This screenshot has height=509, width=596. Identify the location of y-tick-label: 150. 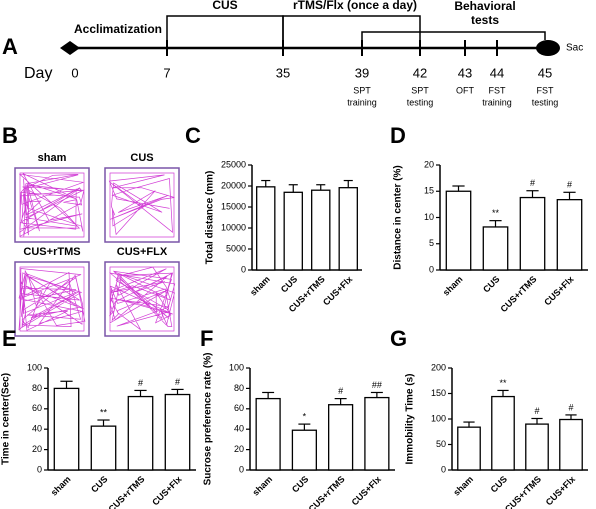
(438, 393).